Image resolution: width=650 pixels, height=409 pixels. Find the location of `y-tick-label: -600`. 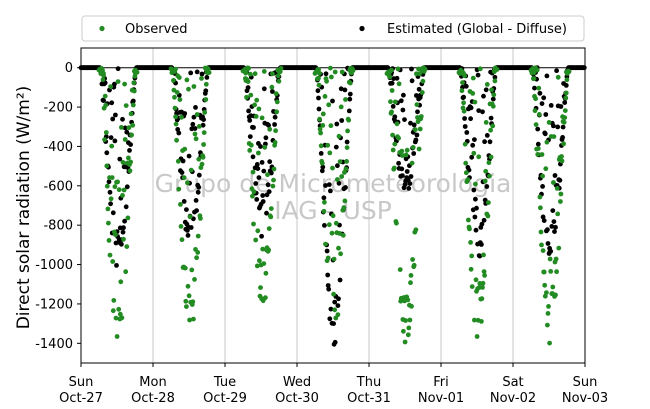

y-tick-label: -600 is located at coordinates (58, 186).